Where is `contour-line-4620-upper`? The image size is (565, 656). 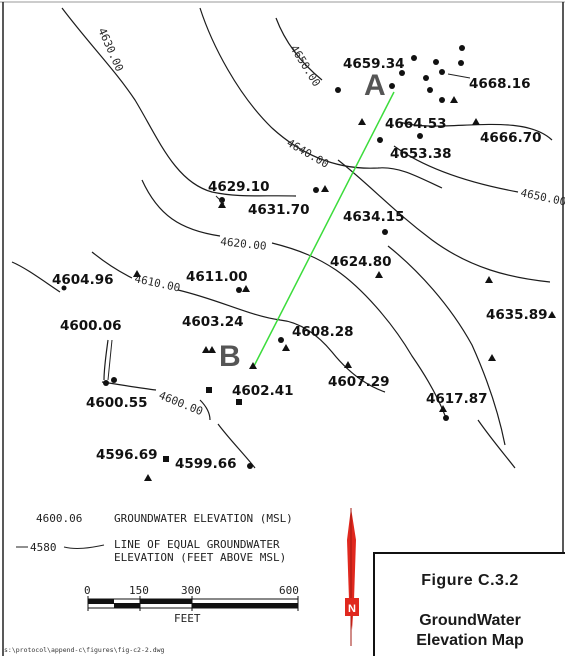 contour-line-4620-upper is located at coordinates (181, 208).